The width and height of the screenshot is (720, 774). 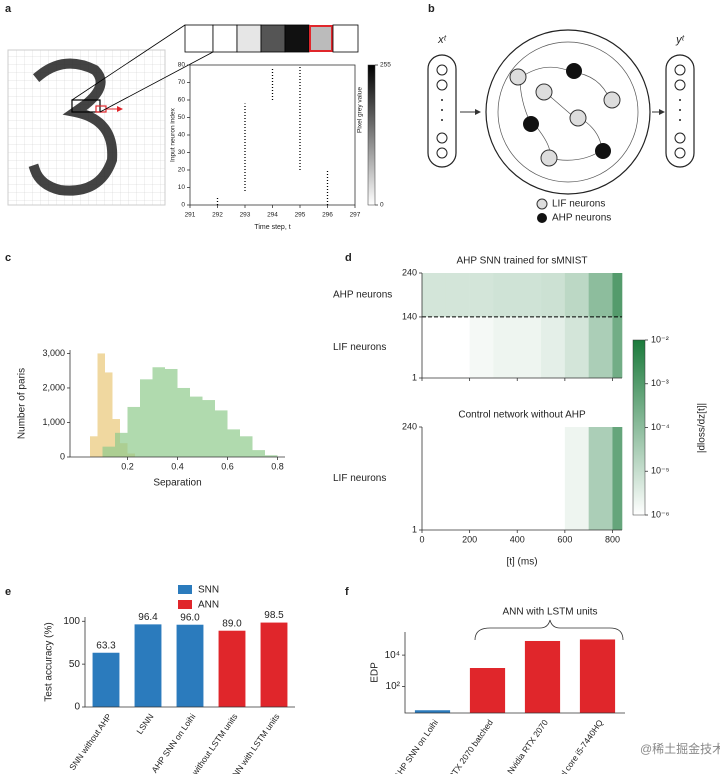 What do you see at coordinates (660, 339) in the screenshot?
I see `colorbar-tick-label: 10⁻²` at bounding box center [660, 339].